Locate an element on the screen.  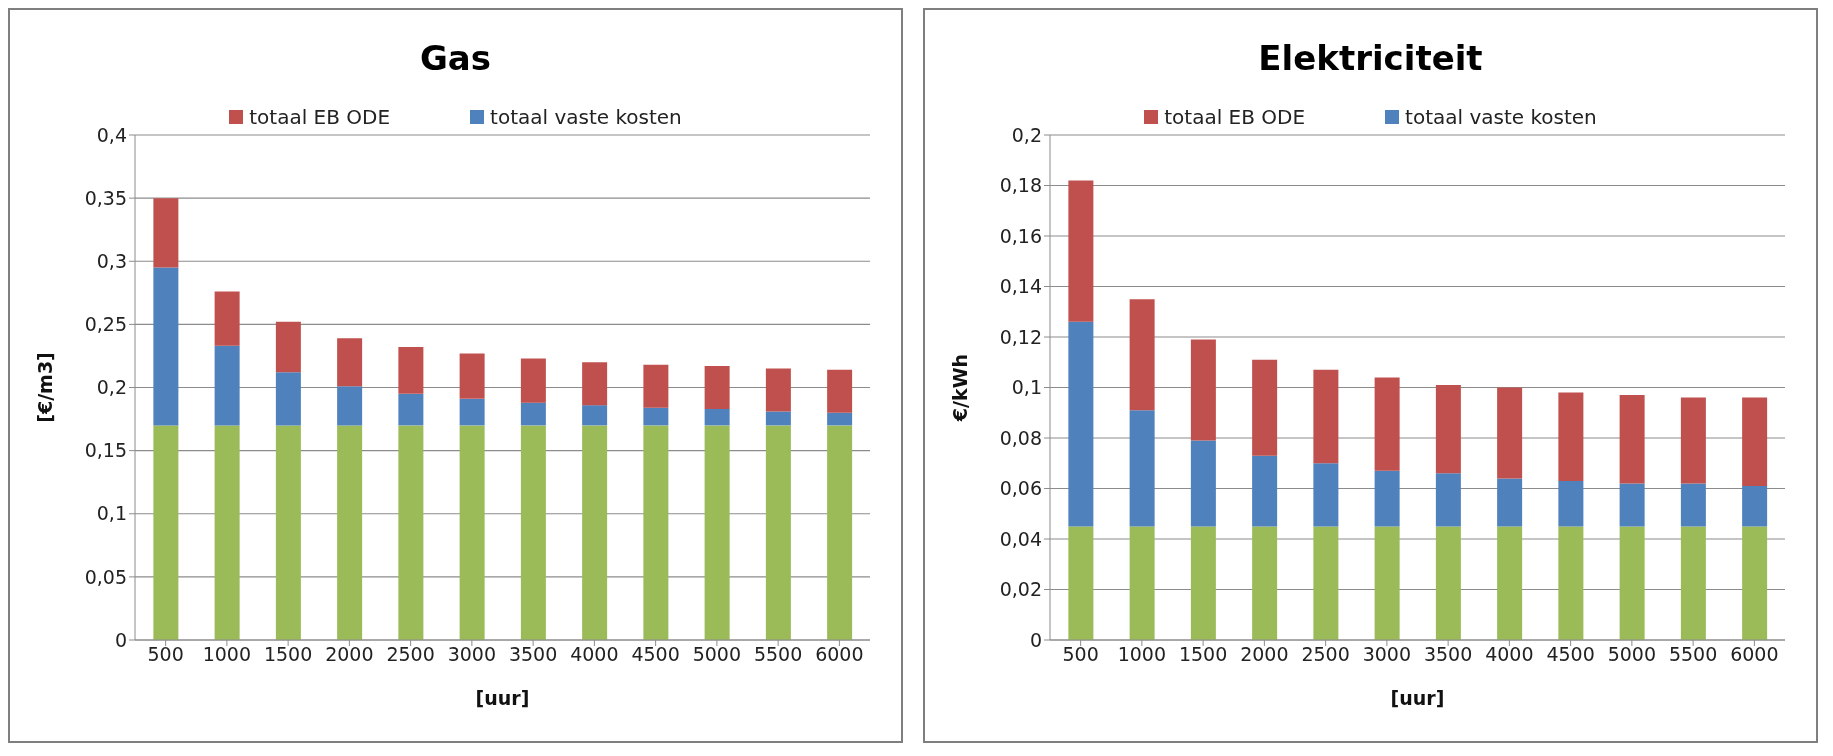
x-tick-label: 3500 is located at coordinates (1448, 654).